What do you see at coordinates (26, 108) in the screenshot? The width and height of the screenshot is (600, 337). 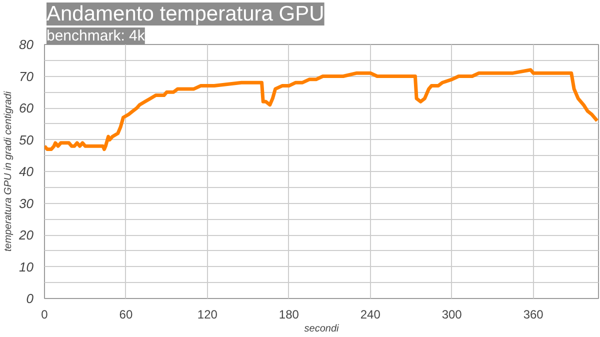 I see `y-tick-label: 60` at bounding box center [26, 108].